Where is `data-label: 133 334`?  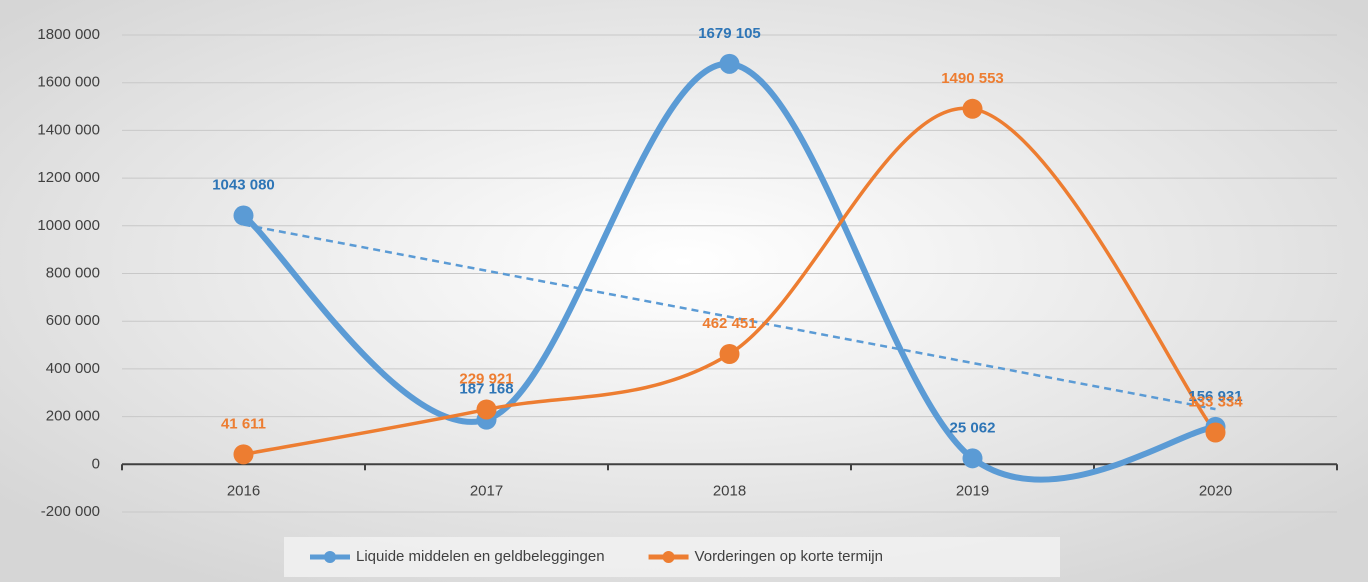 data-label: 133 334 is located at coordinates (1215, 401).